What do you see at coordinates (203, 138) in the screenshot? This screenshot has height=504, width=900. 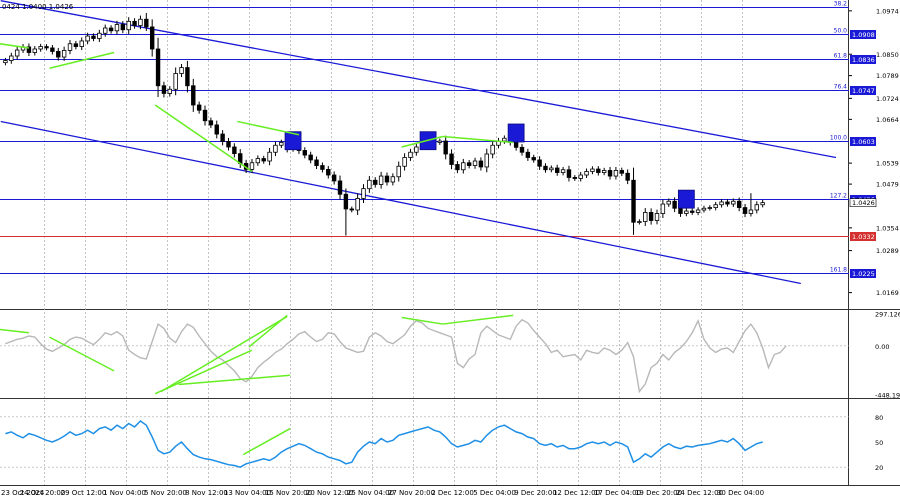 I see `price-divergence-line` at bounding box center [203, 138].